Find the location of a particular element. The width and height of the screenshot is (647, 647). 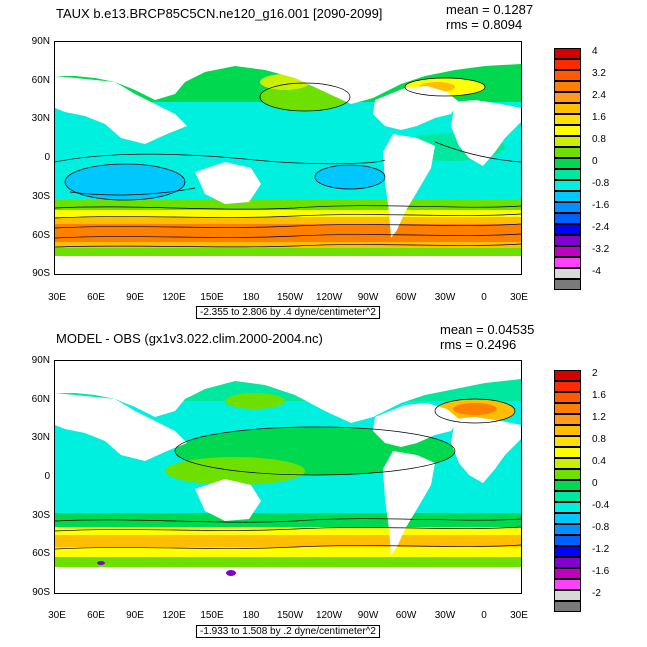

contour-caption: -1.933 to 1.508 by .2 dyne/centimeter^2 is located at coordinates (288, 631).